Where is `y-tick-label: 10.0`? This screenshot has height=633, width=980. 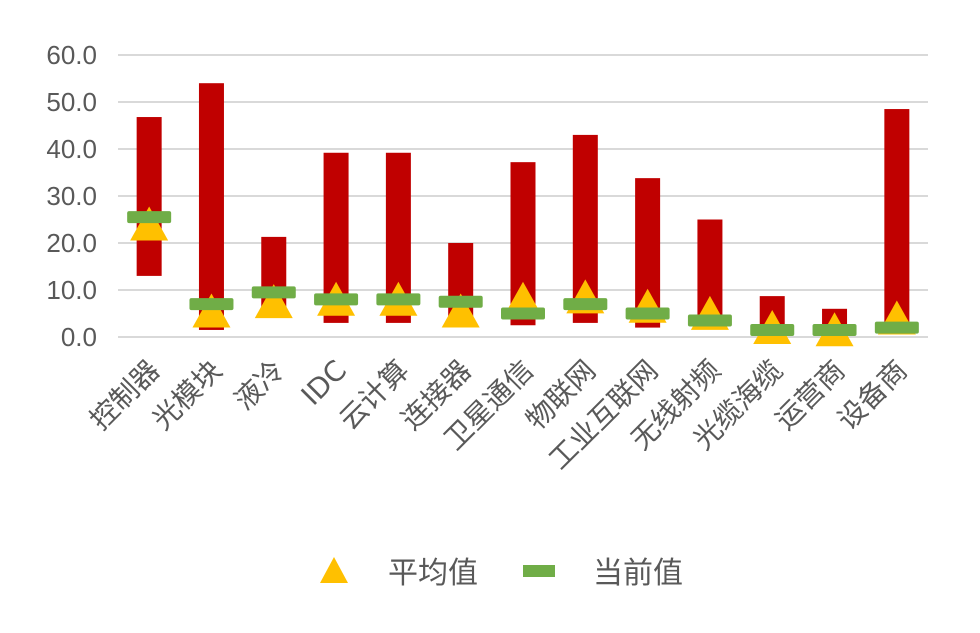
y-tick-label: 10.0 is located at coordinates (71, 290).